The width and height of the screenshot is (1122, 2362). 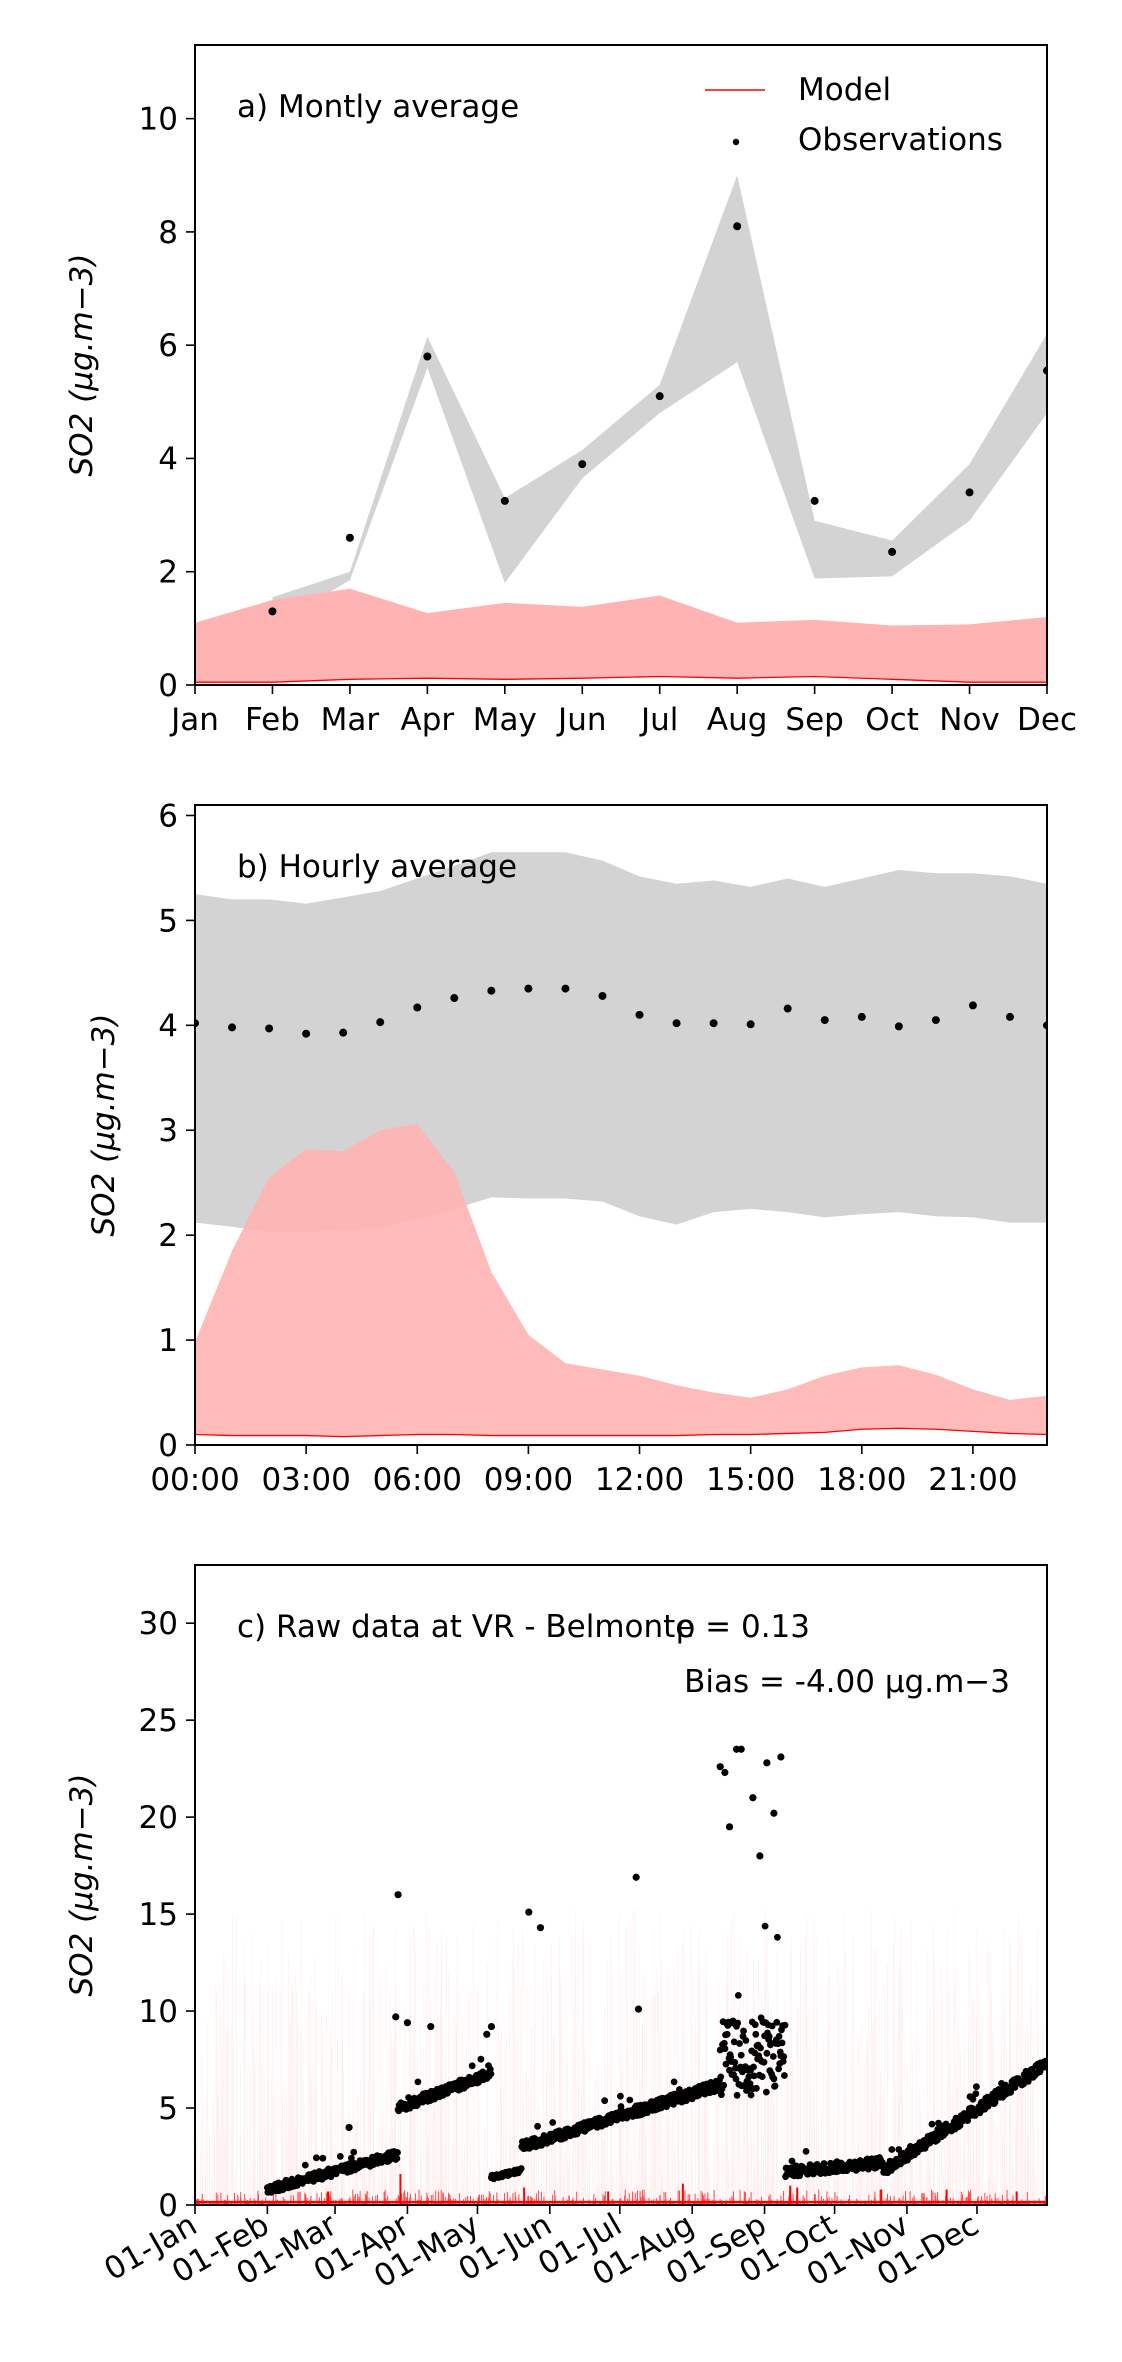 What do you see at coordinates (581, 720) in the screenshot?
I see `x-tick-label: Jun` at bounding box center [581, 720].